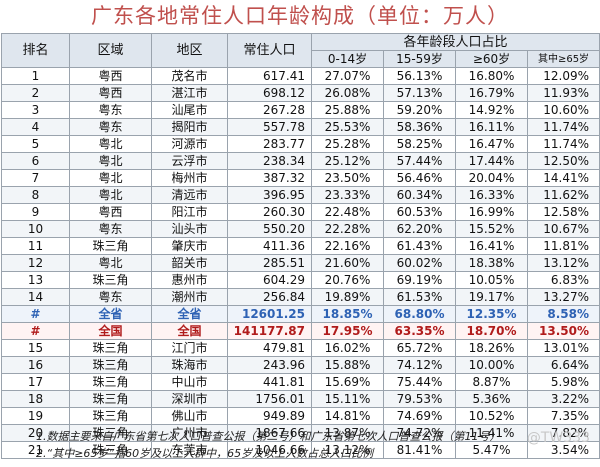  What do you see at coordinates (491, 178) in the screenshot?
I see `cell-age-60: 20.04%` at bounding box center [491, 178].